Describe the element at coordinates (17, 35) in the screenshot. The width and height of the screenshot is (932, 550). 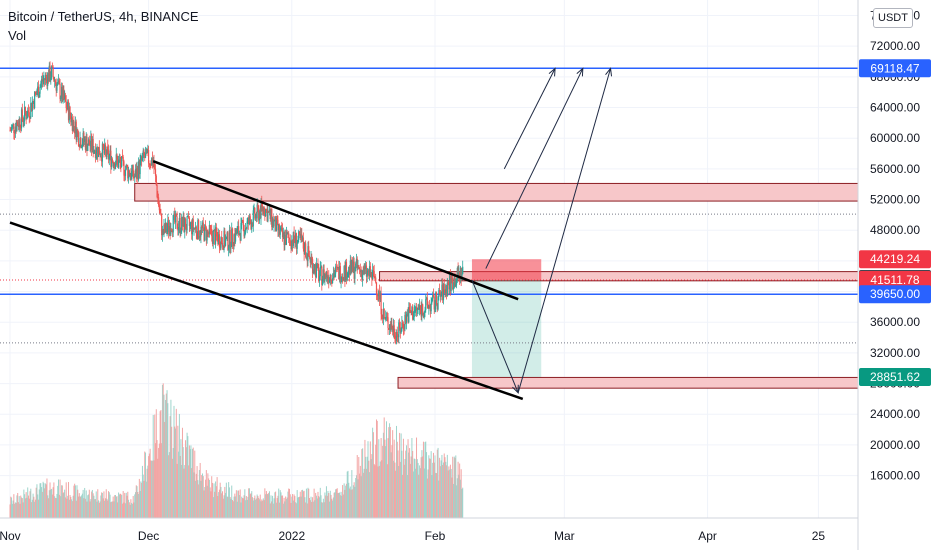
I see `volume-indicator-label: Vol` at that location.